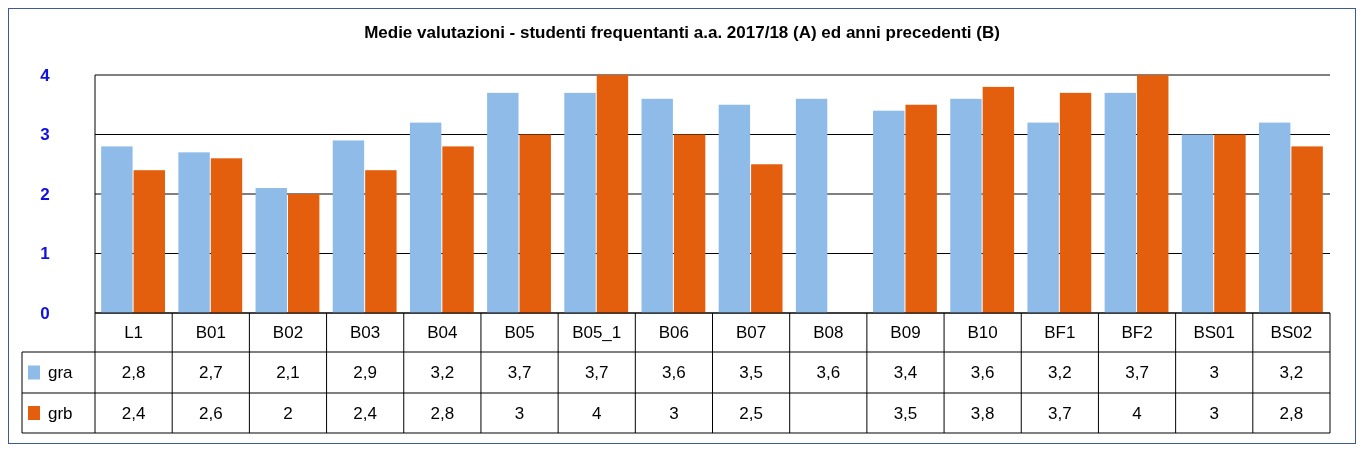 This screenshot has width=1364, height=450. What do you see at coordinates (905, 333) in the screenshot?
I see `x-tick-label: B09` at bounding box center [905, 333].